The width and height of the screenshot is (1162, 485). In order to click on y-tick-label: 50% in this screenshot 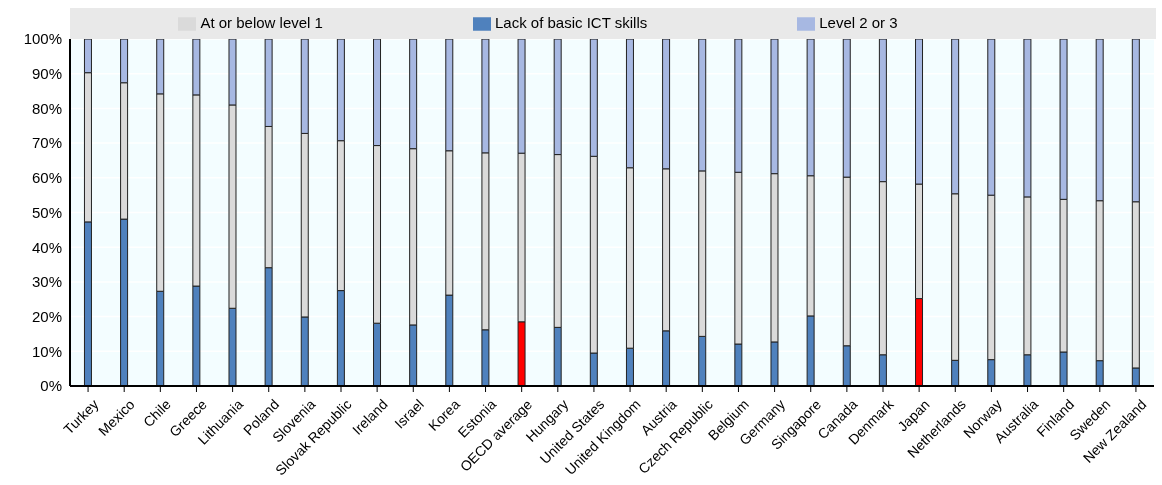, I will do `click(46, 212)`.